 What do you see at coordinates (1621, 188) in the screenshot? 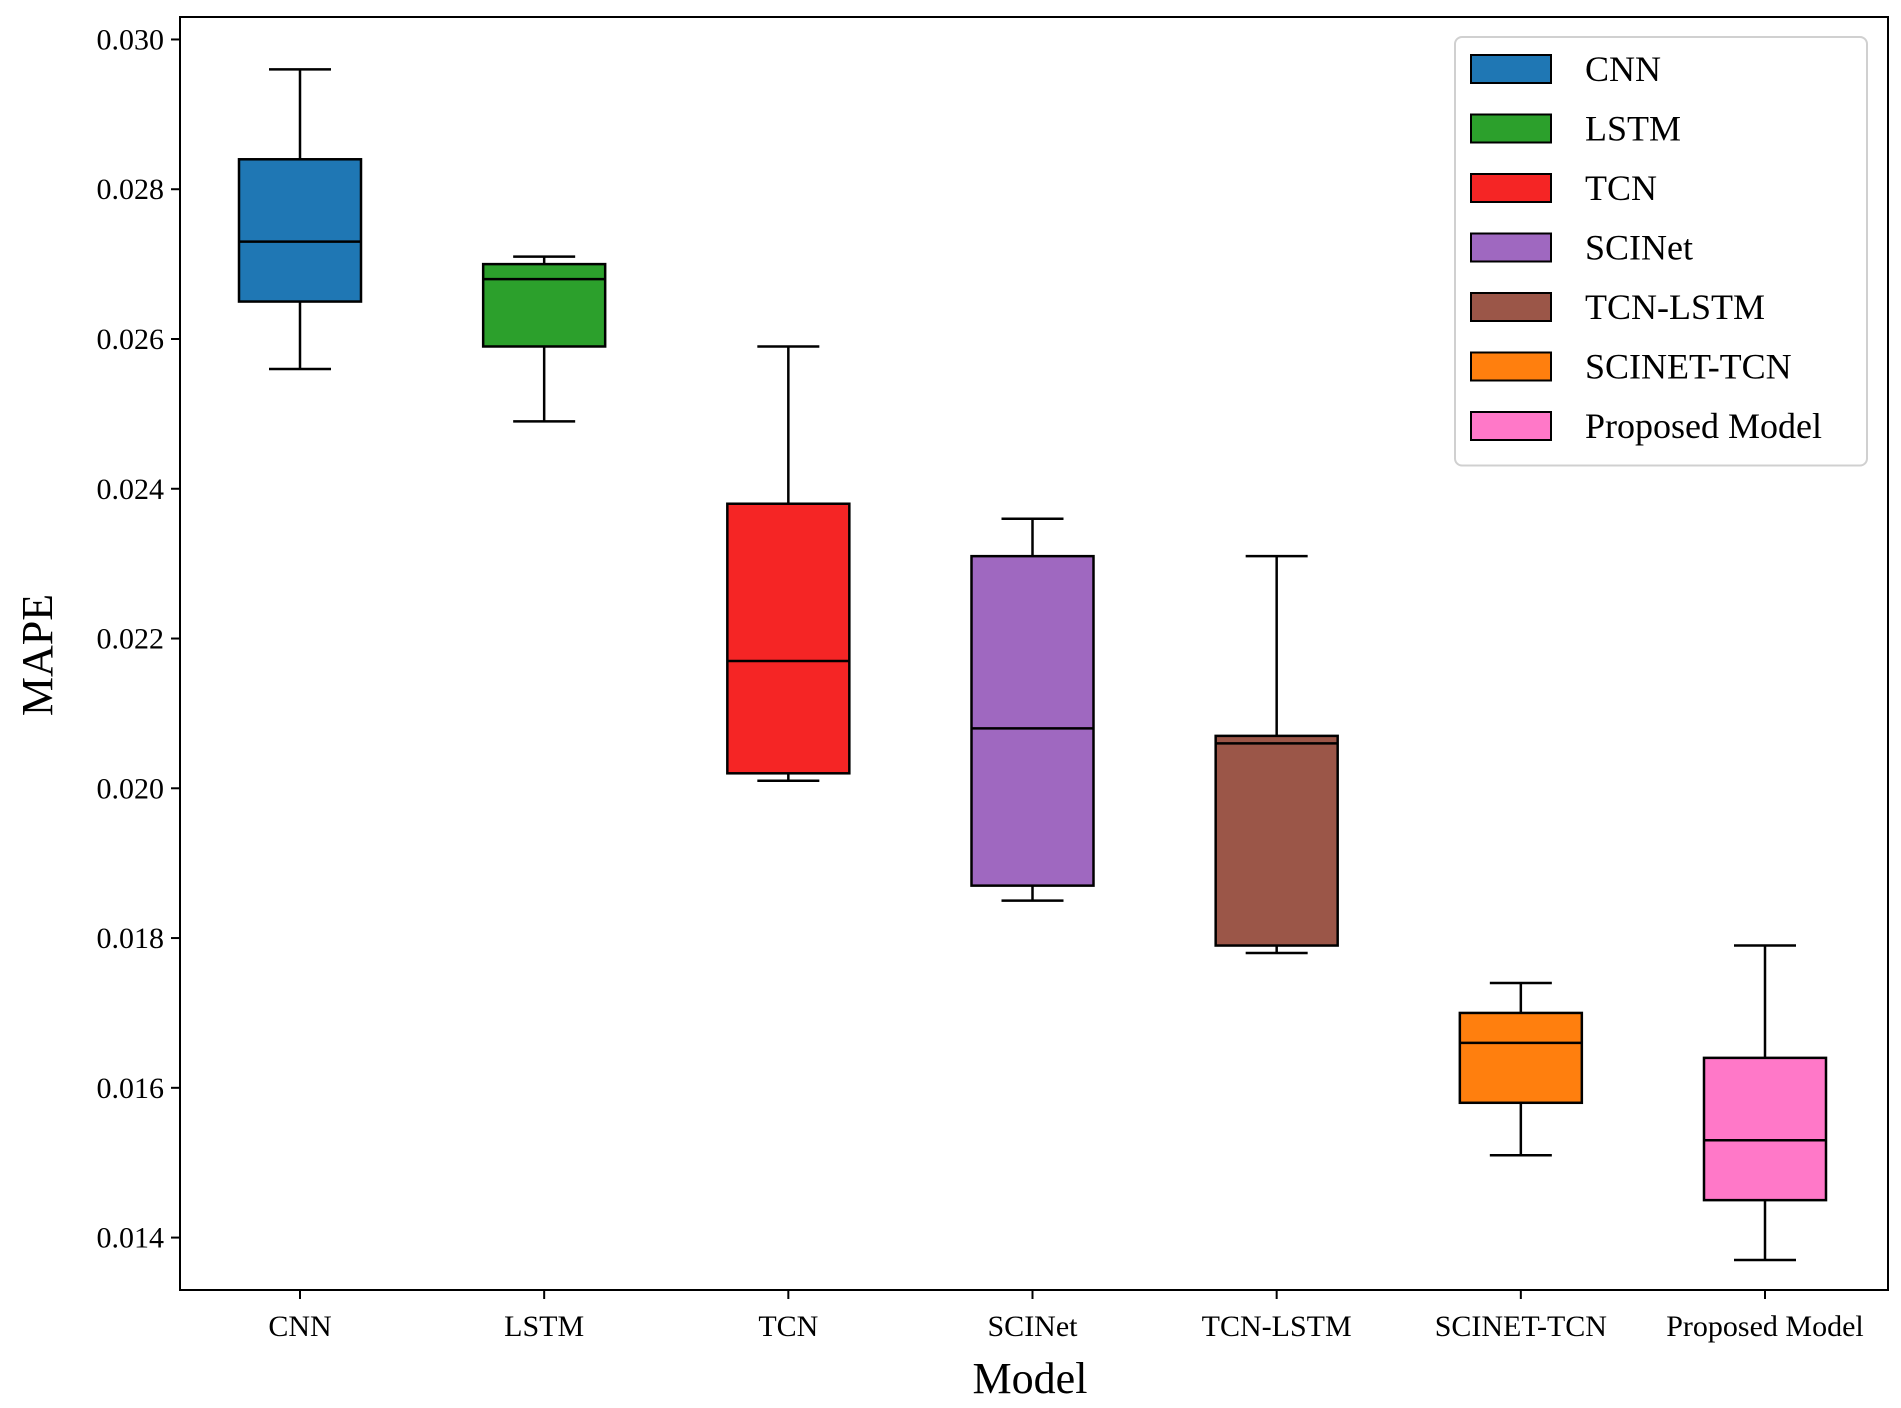
I see `legend-label-tcn: TCN` at bounding box center [1621, 188].